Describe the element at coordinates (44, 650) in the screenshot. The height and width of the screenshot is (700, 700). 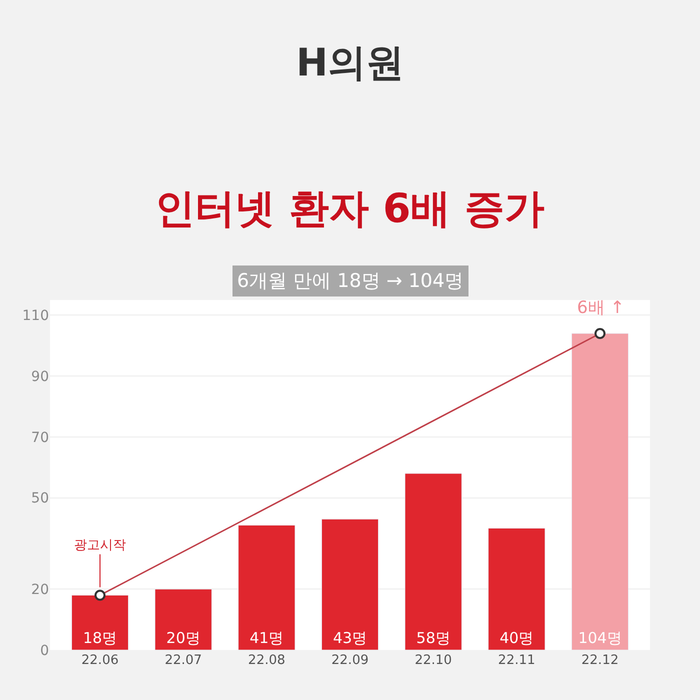
I see `y-tick-label: 0` at that location.